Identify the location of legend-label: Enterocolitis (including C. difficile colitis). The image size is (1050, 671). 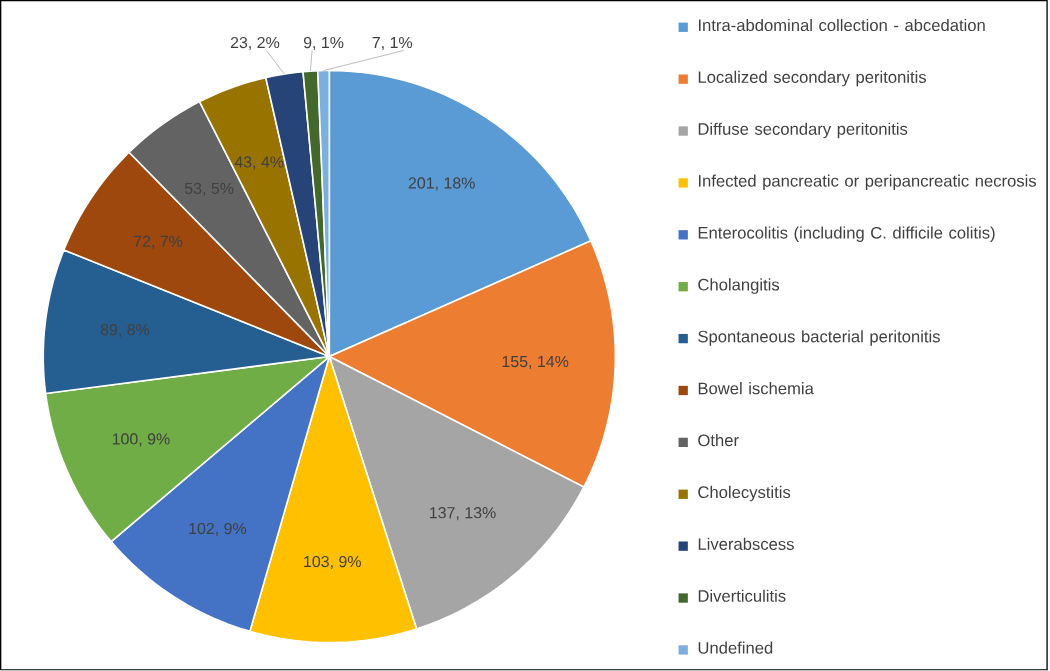
(846, 234).